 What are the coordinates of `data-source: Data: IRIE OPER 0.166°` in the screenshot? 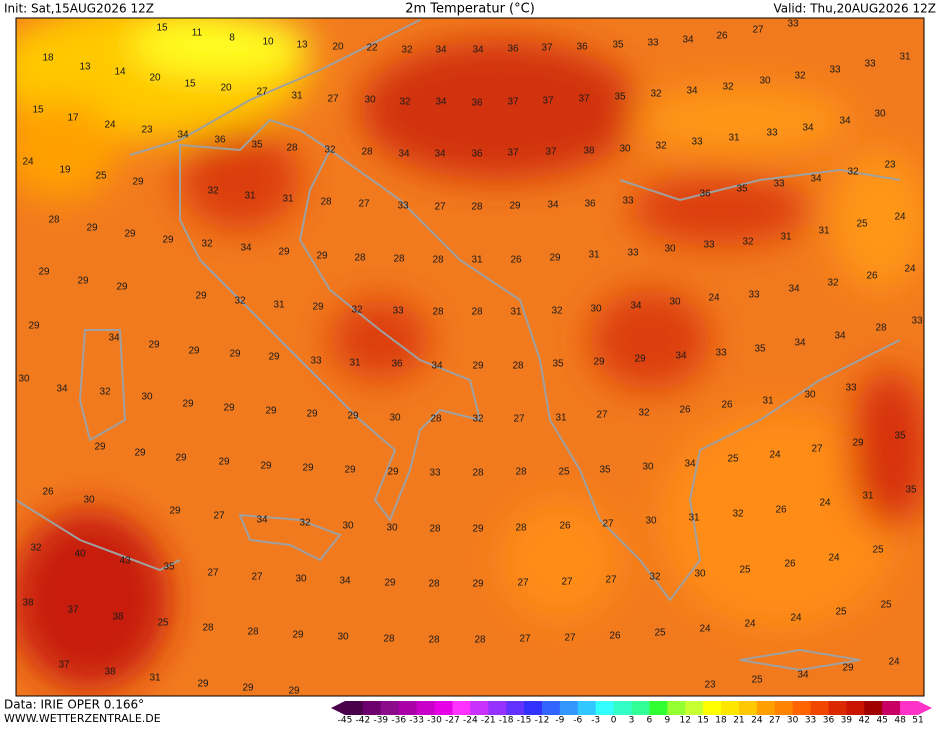 It's located at (74, 705).